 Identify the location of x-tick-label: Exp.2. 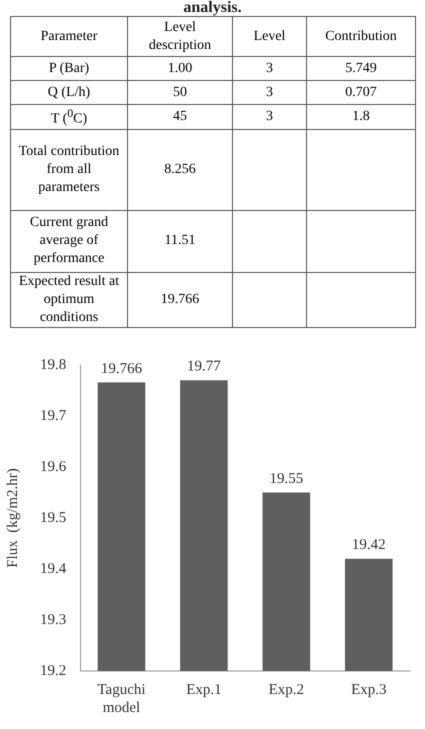
(286, 690).